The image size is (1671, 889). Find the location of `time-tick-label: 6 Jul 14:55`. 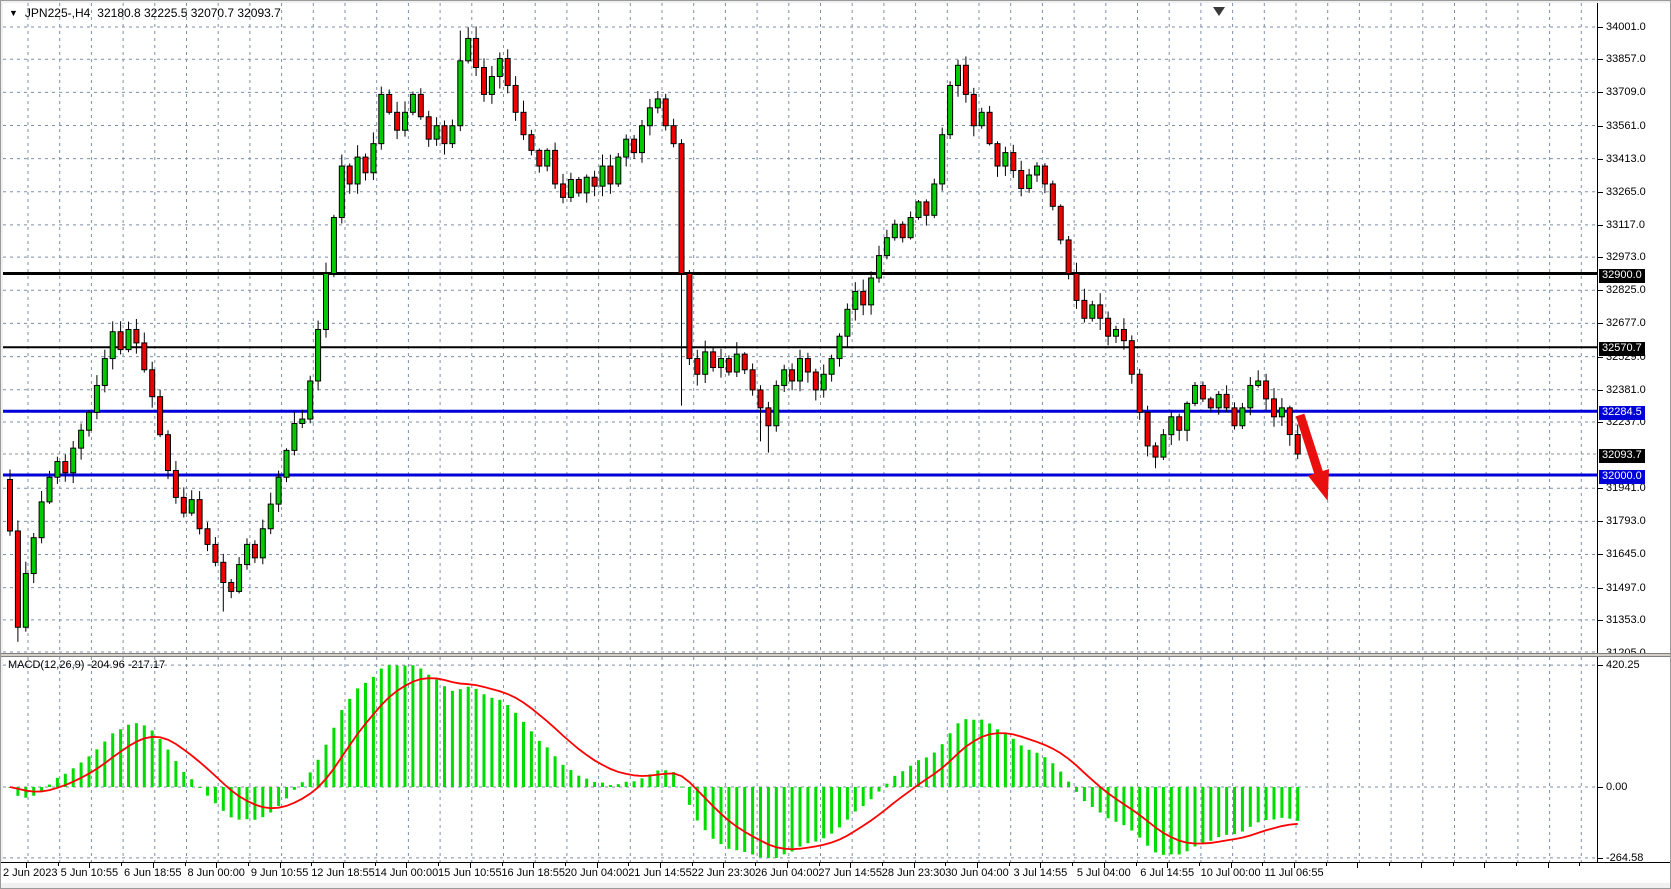

time-tick-label: 6 Jul 14:55 is located at coordinates (1167, 873).